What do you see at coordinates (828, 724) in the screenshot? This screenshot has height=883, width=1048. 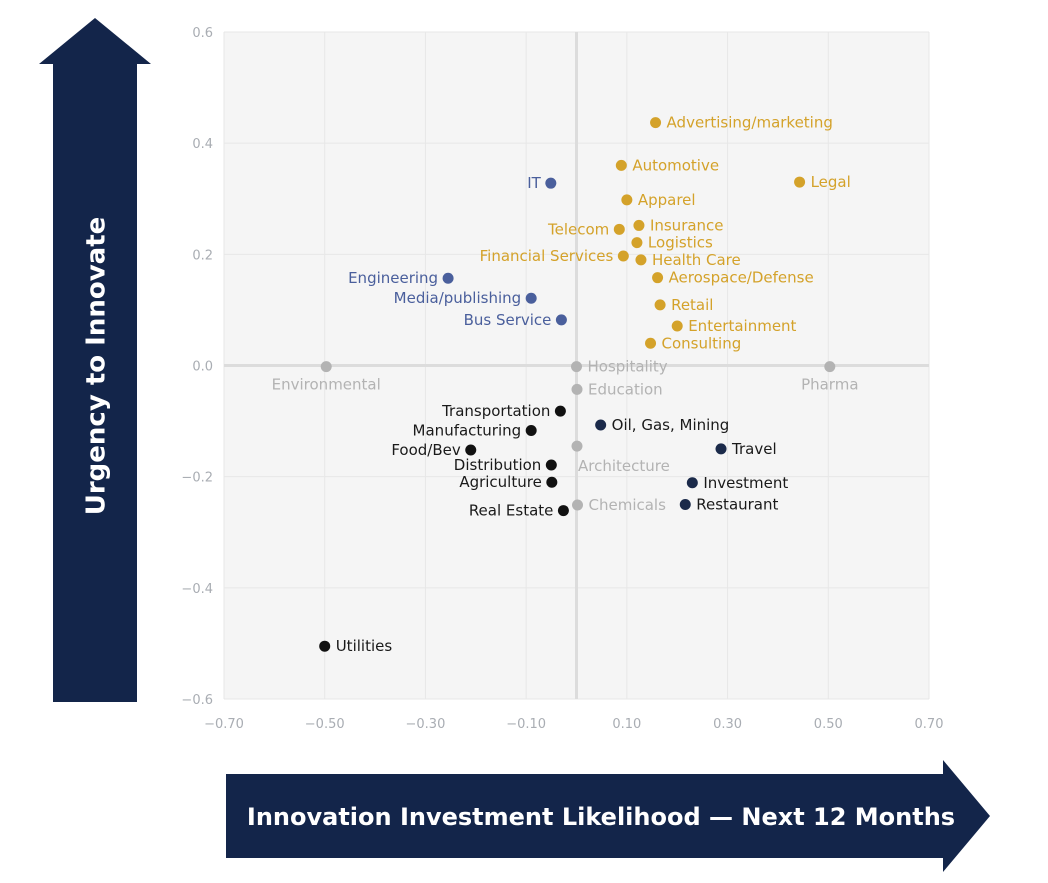 I see `x-tick-label: 0.50` at bounding box center [828, 724].